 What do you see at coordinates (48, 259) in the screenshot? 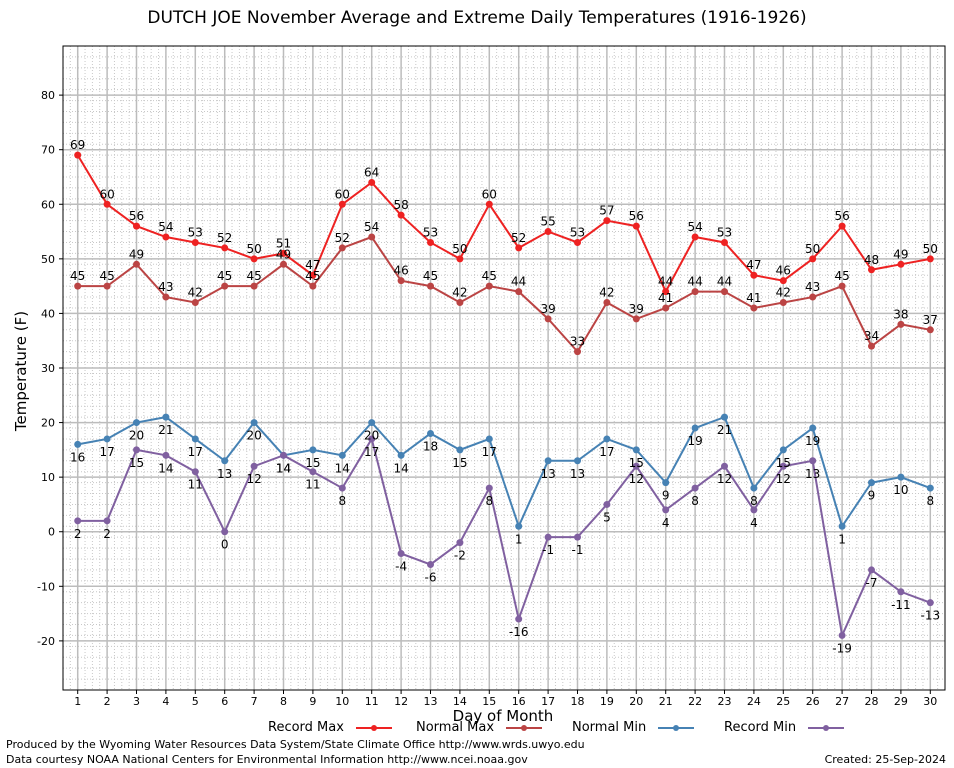
I see `y-tick-label: 50` at bounding box center [48, 259].